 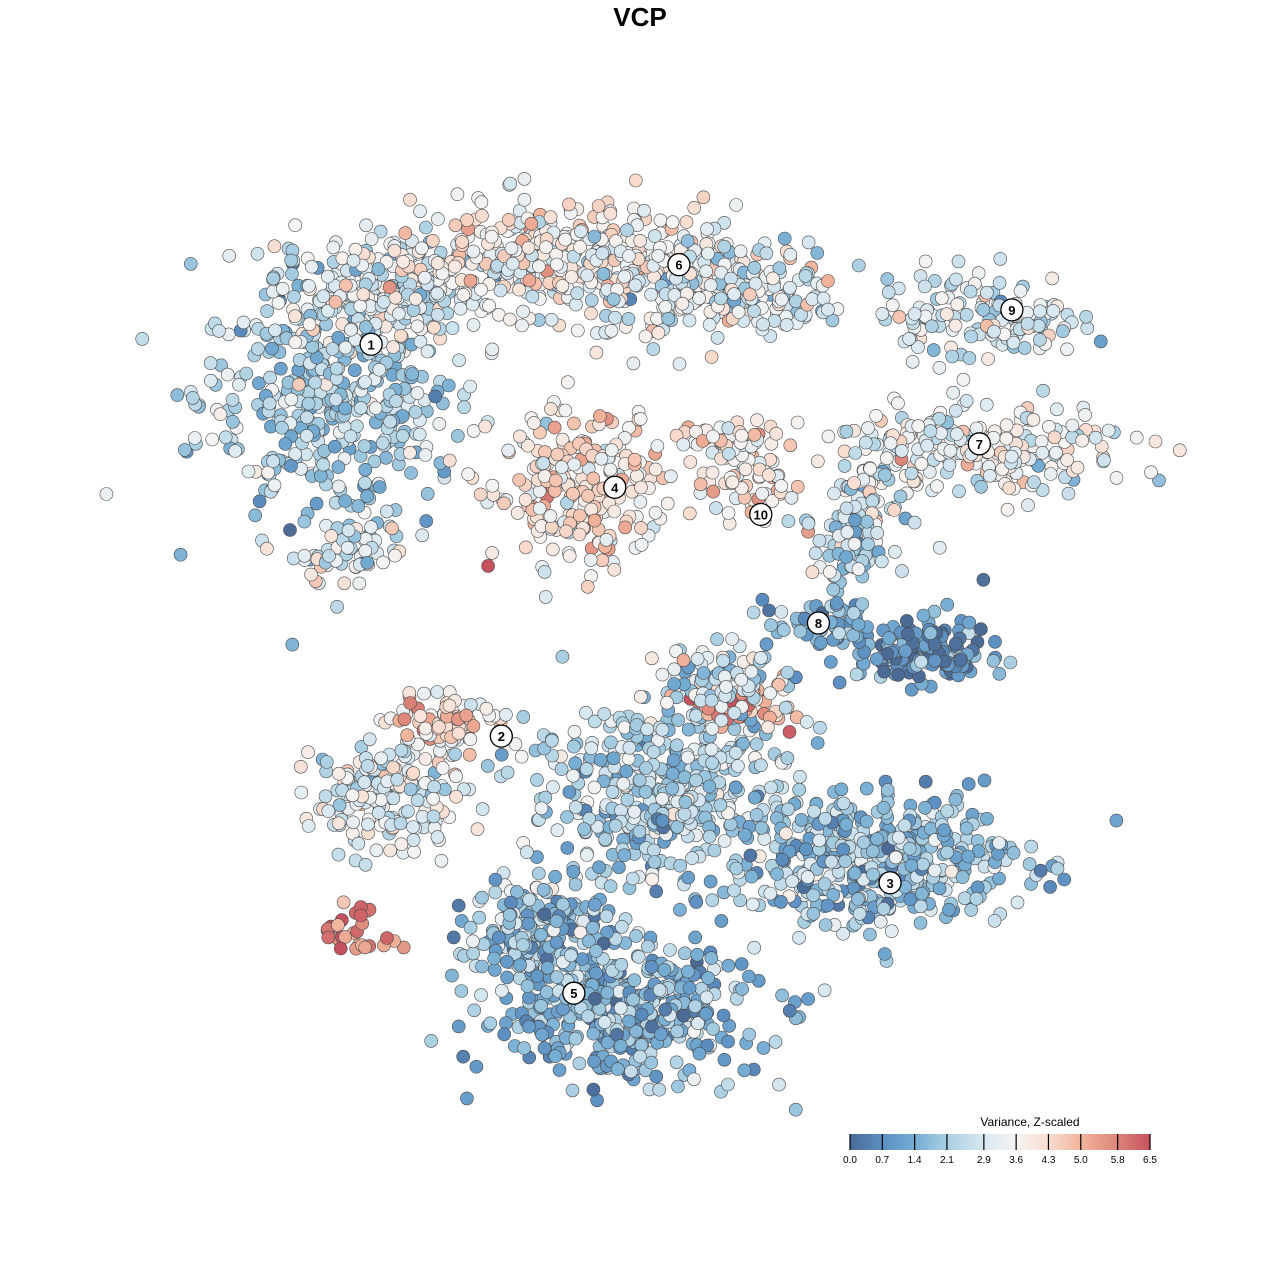 What do you see at coordinates (1000, 1142) in the screenshot?
I see `colorbar-gradient` at bounding box center [1000, 1142].